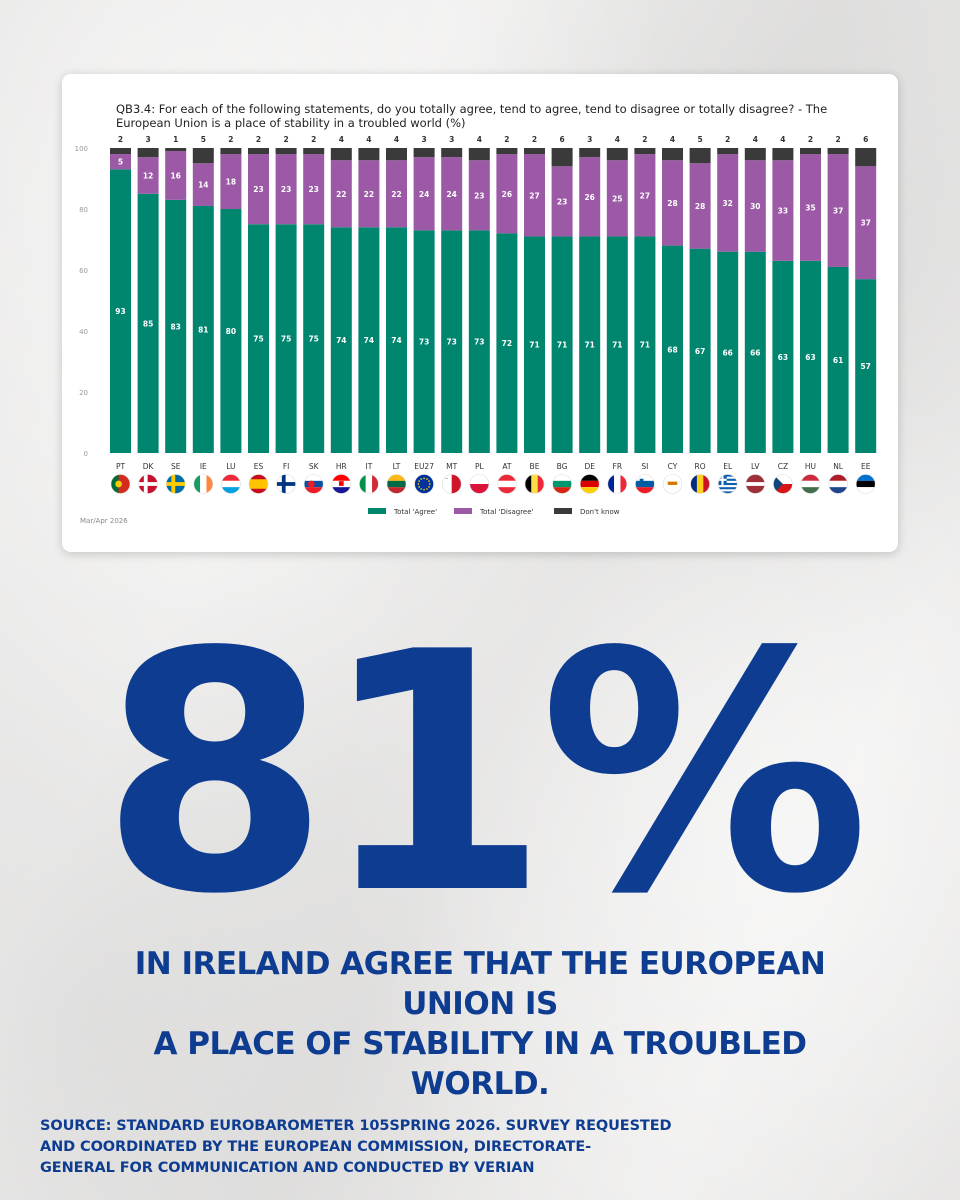 The image size is (960, 1200). Describe the element at coordinates (120, 311) in the screenshot. I see `bar-agree-label: 93` at that location.